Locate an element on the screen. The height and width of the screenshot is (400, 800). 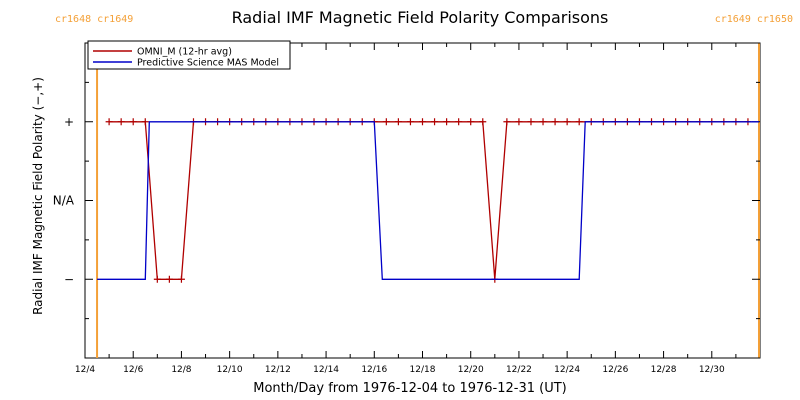
x-tick-label: 12/20 is located at coordinates (471, 370).